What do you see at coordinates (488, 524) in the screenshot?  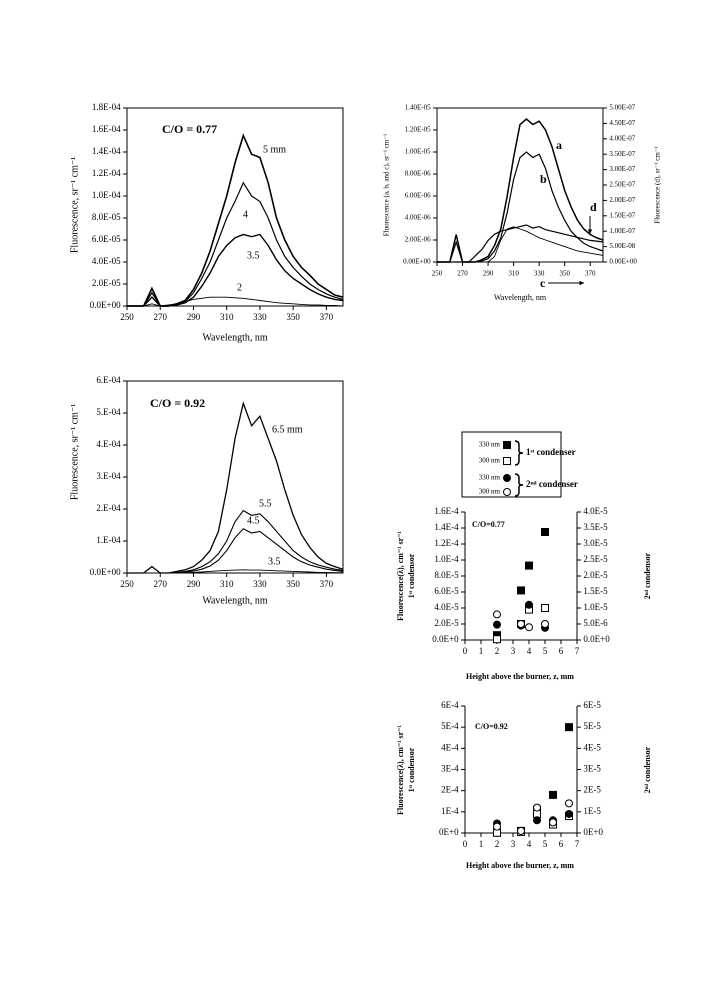 I see `annotation: C/O=0.77` at bounding box center [488, 524].